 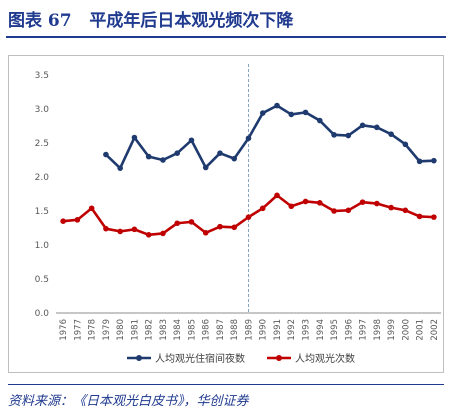 I want to click on x-tick-label: 1981, so click(x=135, y=330).